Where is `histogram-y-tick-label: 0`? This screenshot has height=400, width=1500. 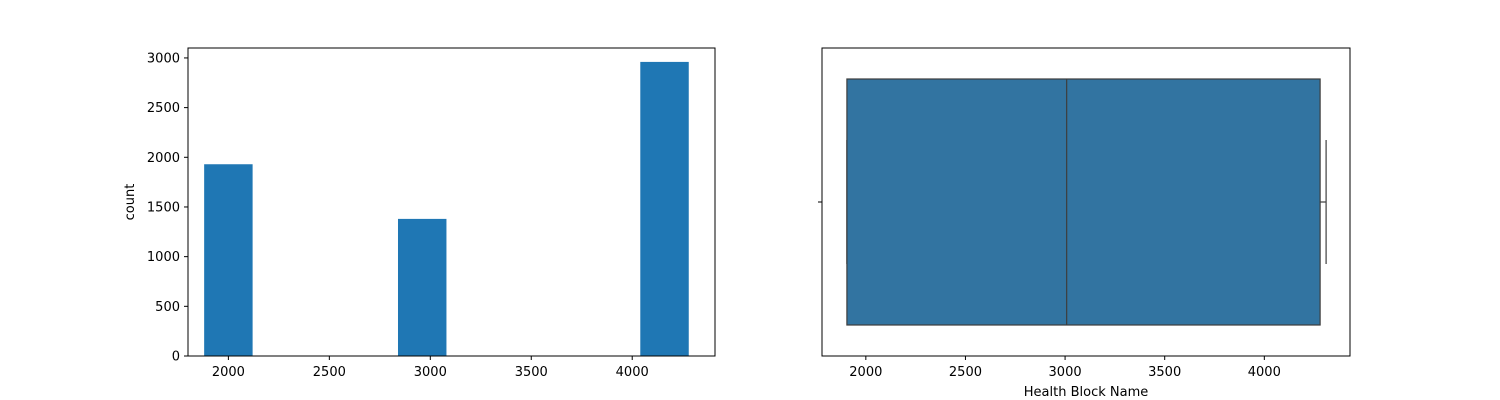
histogram-y-tick-label: 0 is located at coordinates (176, 357).